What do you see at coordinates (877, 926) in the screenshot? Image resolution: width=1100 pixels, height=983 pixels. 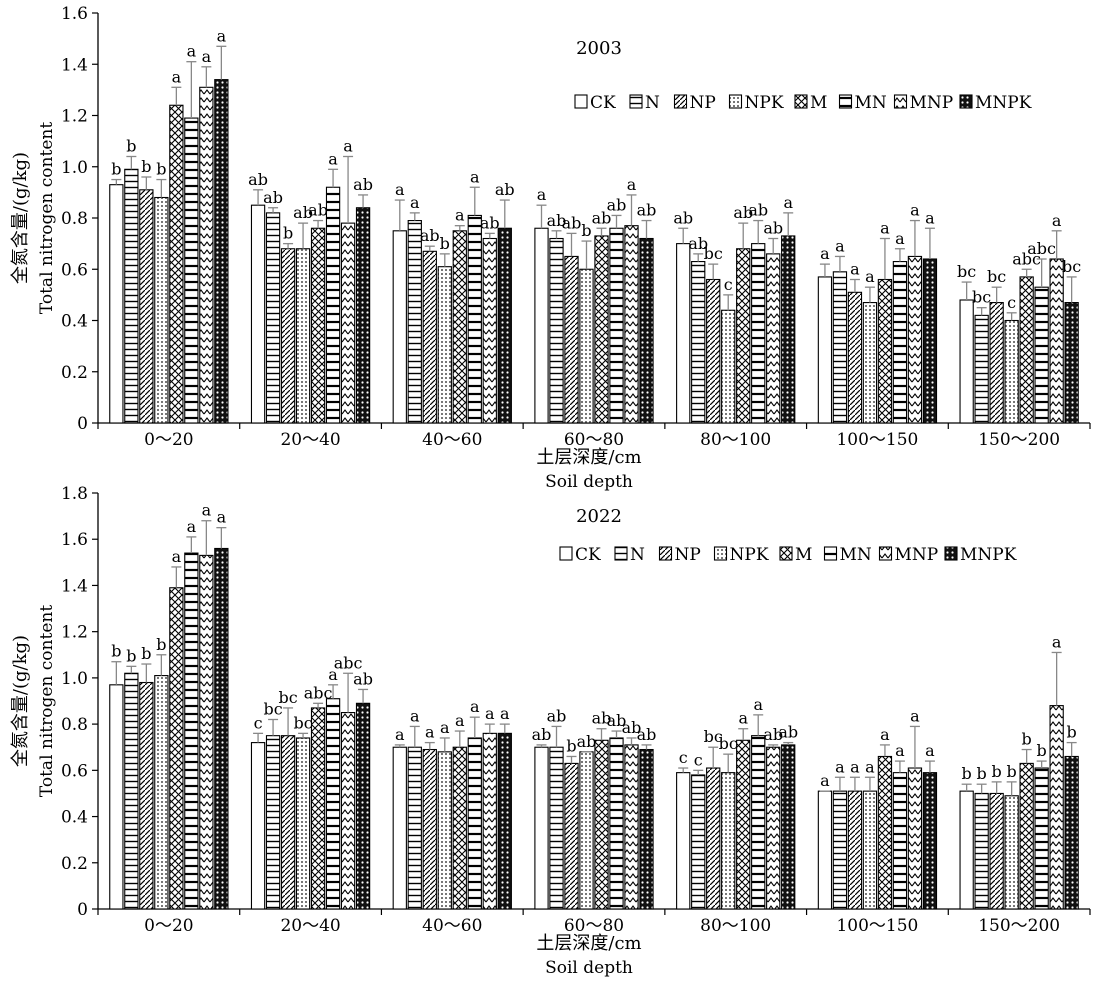 I see `x-tick-label: 100～150` at bounding box center [877, 926].